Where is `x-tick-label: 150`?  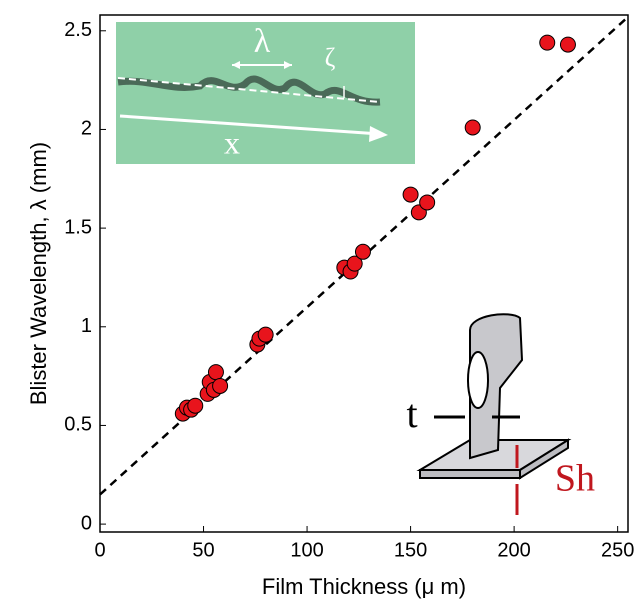 x-tick-label: 150 is located at coordinates (410, 550).